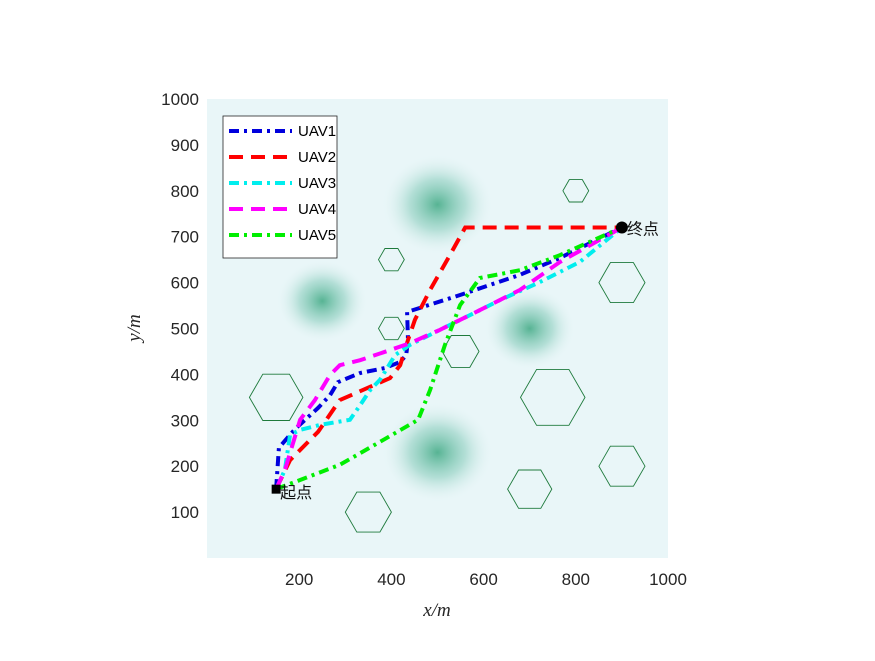 The height and width of the screenshot is (661, 875). What do you see at coordinates (317, 209) in the screenshot?
I see `legend-label: UAV4` at bounding box center [317, 209].